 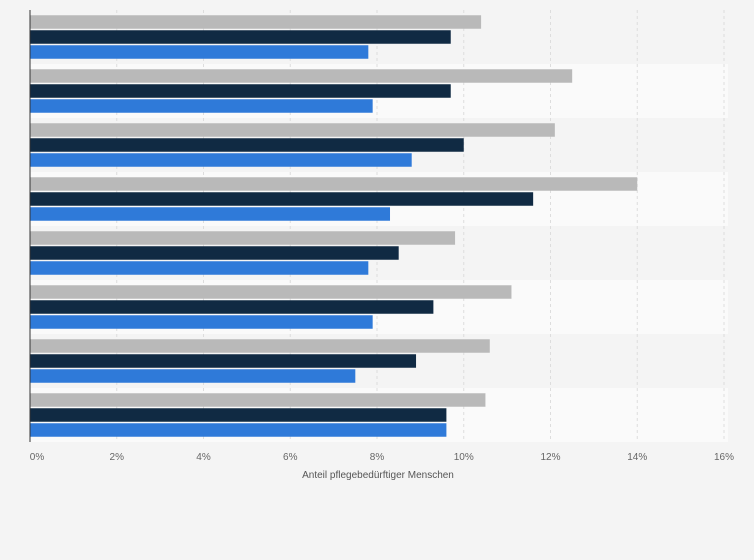 What do you see at coordinates (377, 457) in the screenshot?
I see `x-tick-label: 8%` at bounding box center [377, 457].